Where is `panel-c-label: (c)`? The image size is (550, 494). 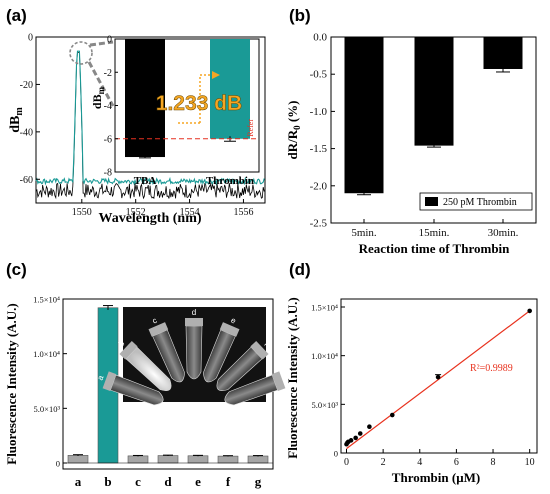
panel-c-label: (c) is located at coordinates (16, 269).